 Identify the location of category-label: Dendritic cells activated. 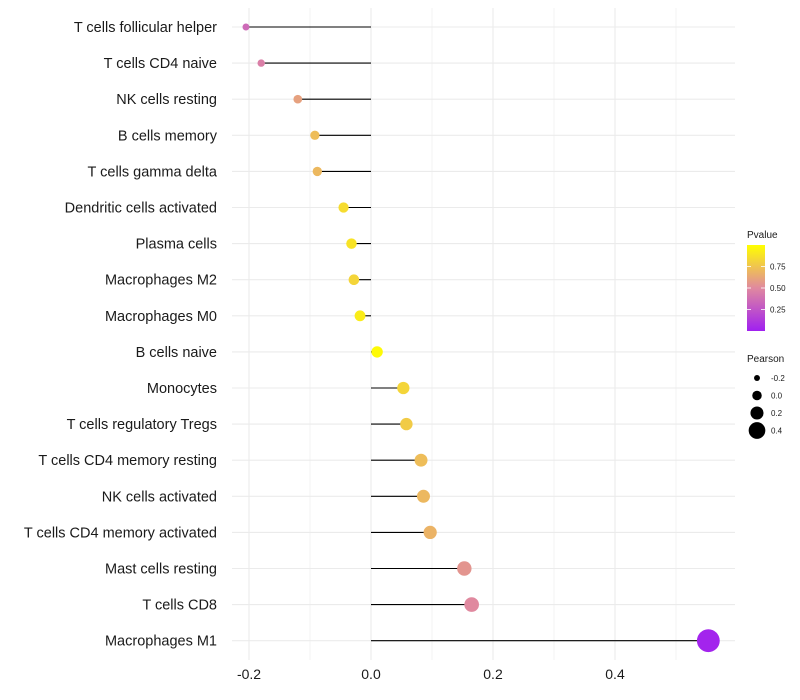
(141, 209).